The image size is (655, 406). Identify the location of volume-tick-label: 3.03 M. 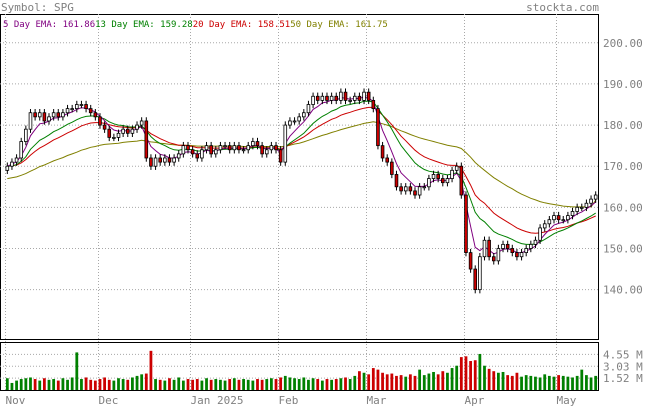
(623, 366).